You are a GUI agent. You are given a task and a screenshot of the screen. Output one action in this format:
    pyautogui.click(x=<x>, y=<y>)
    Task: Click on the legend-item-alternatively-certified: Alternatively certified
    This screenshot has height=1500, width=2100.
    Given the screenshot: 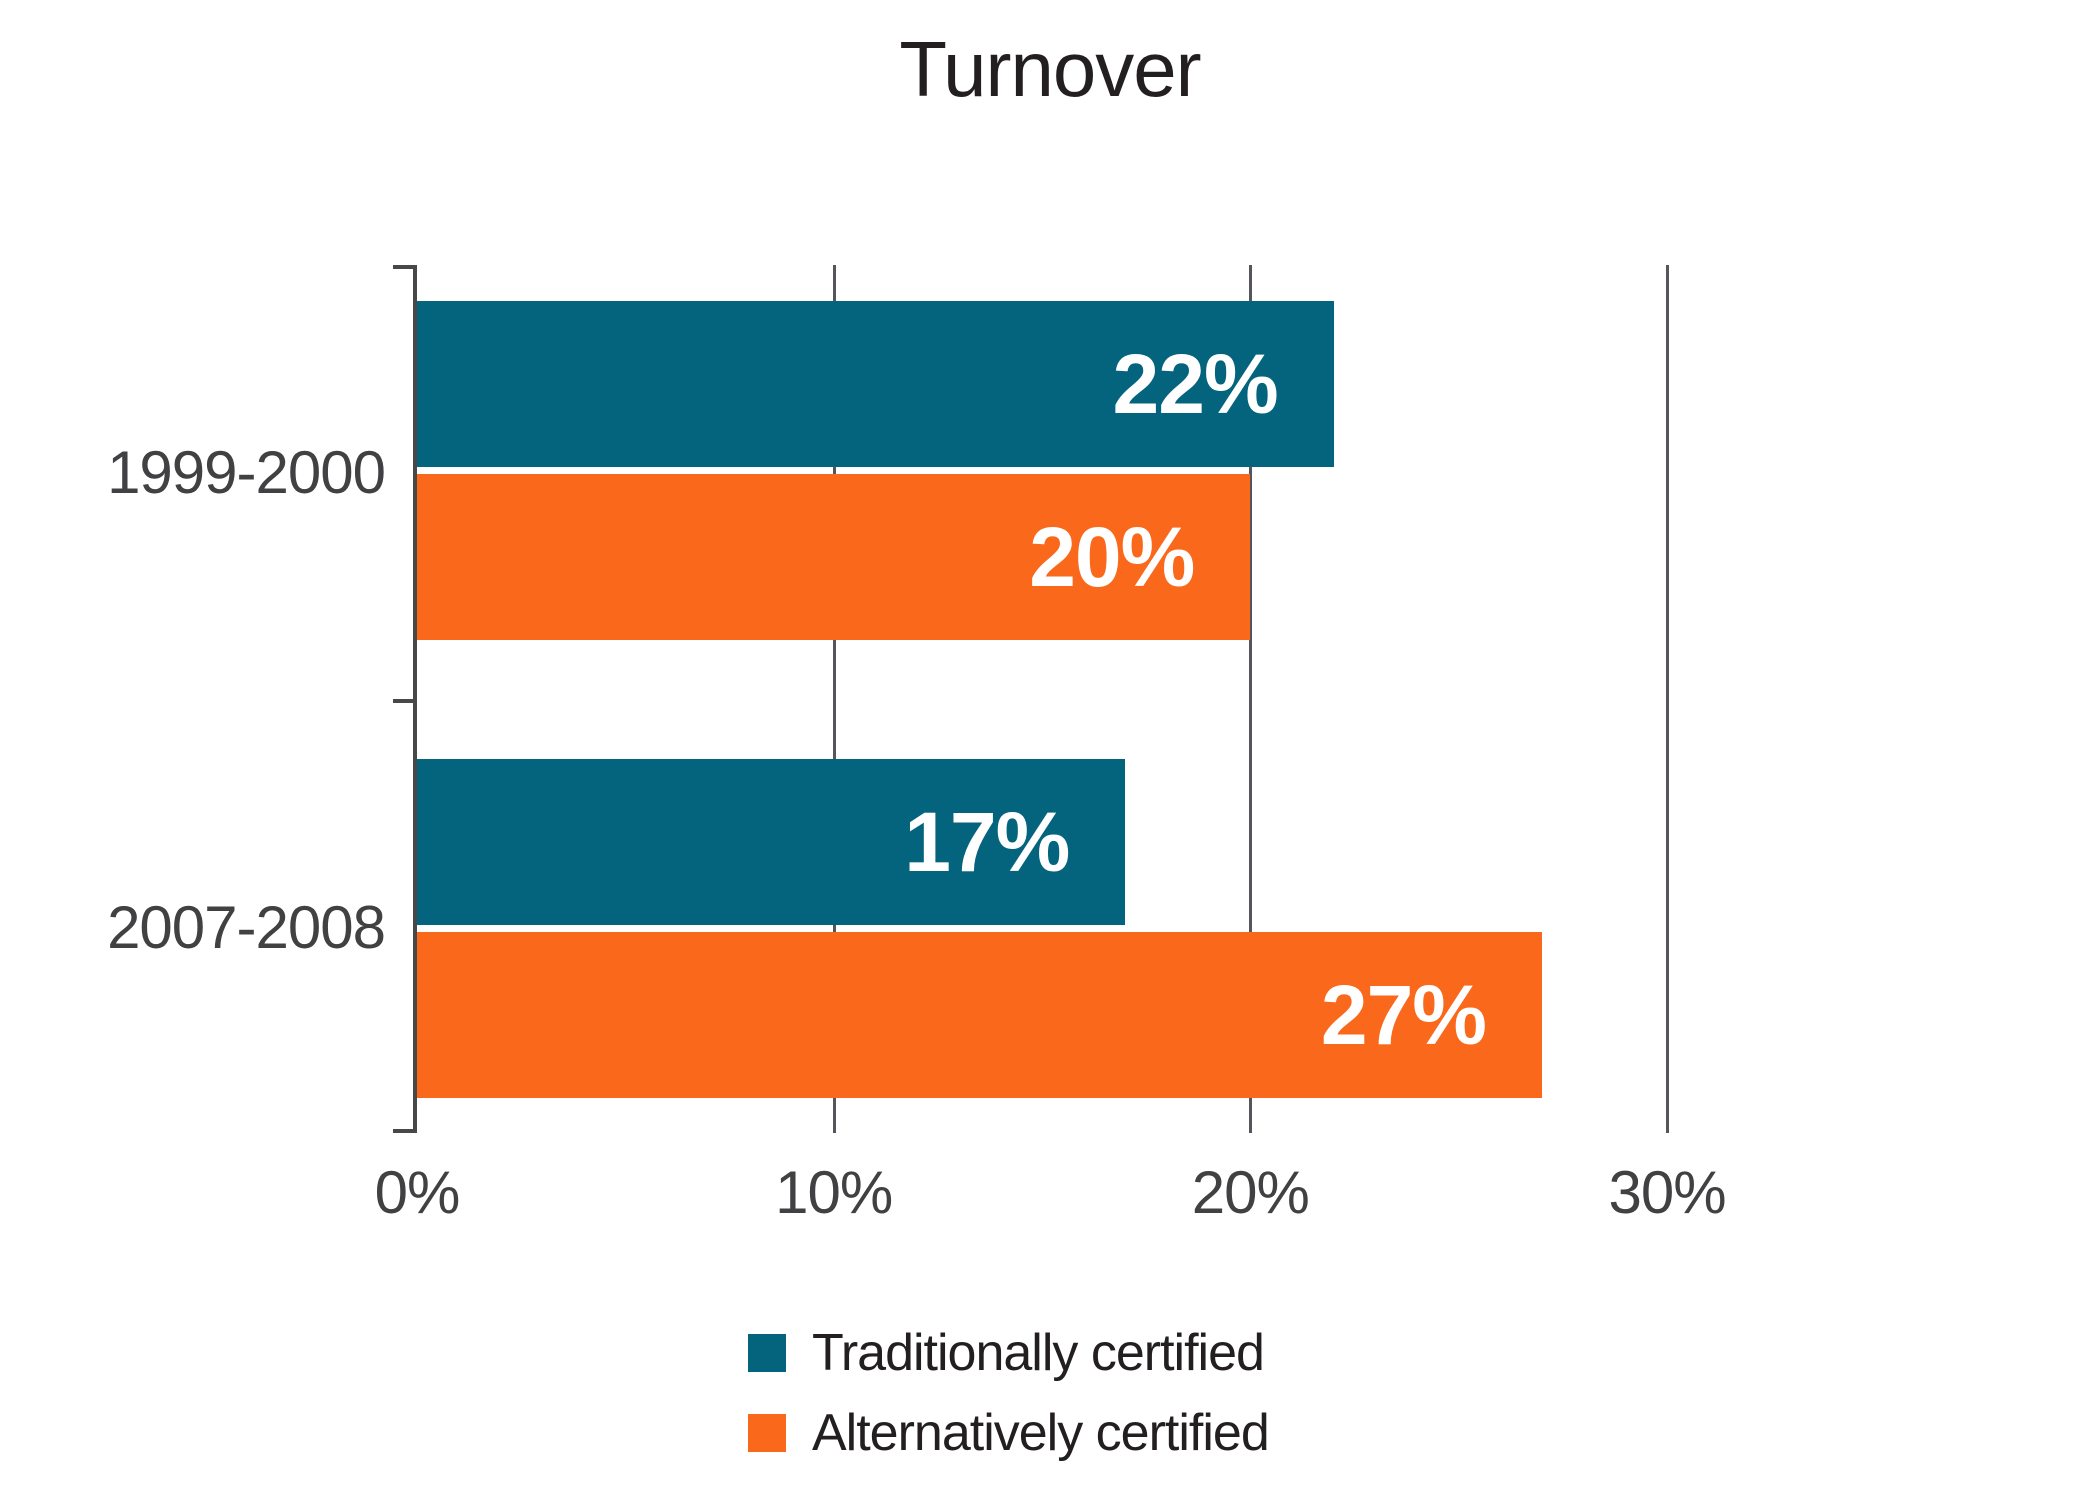 What is the action you would take?
    pyautogui.click(x=1009, y=1433)
    